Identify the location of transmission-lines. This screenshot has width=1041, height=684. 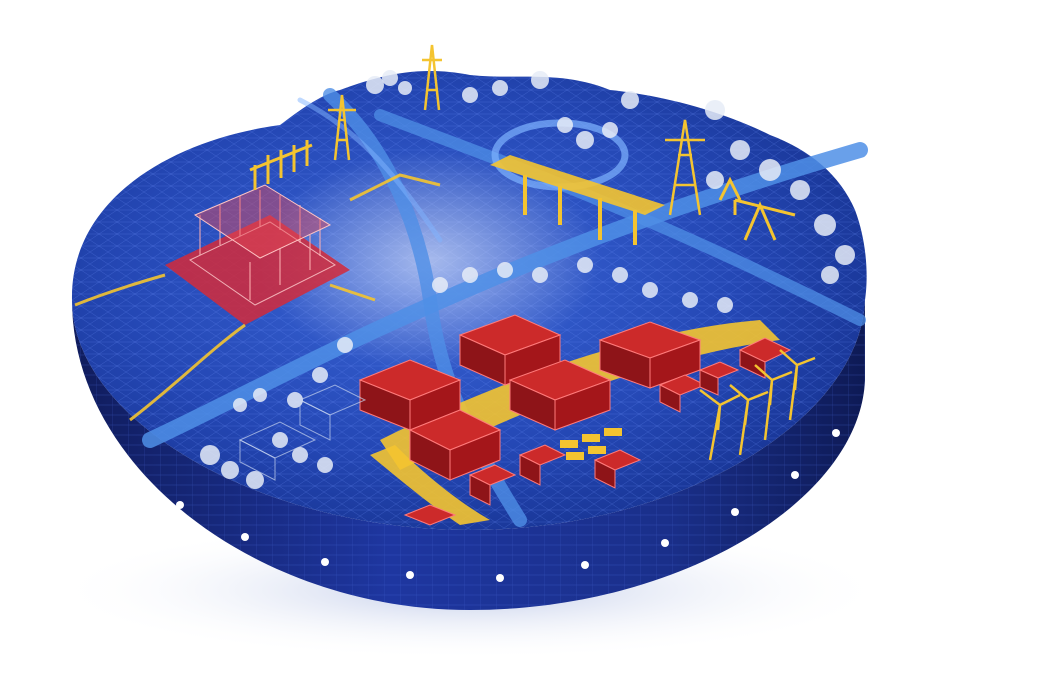
(257, 297).